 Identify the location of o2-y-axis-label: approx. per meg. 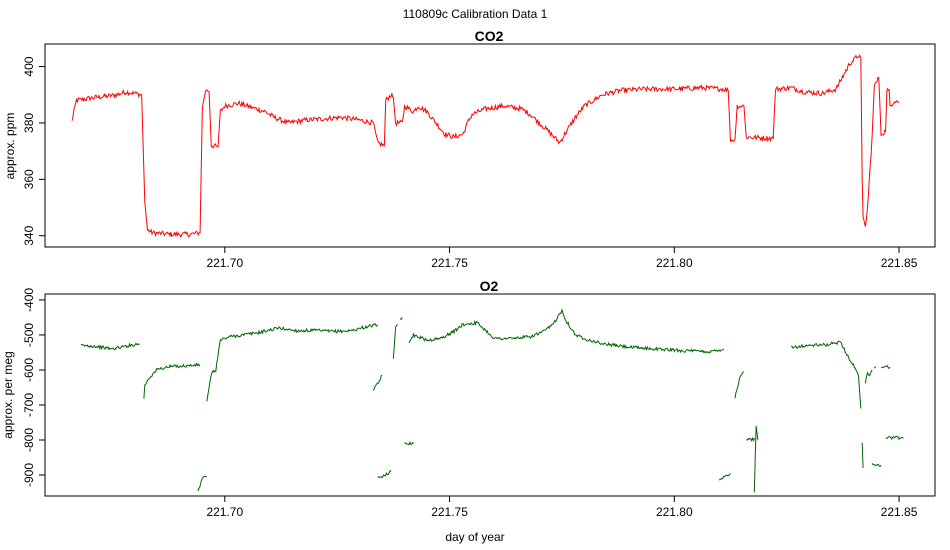
(8, 394).